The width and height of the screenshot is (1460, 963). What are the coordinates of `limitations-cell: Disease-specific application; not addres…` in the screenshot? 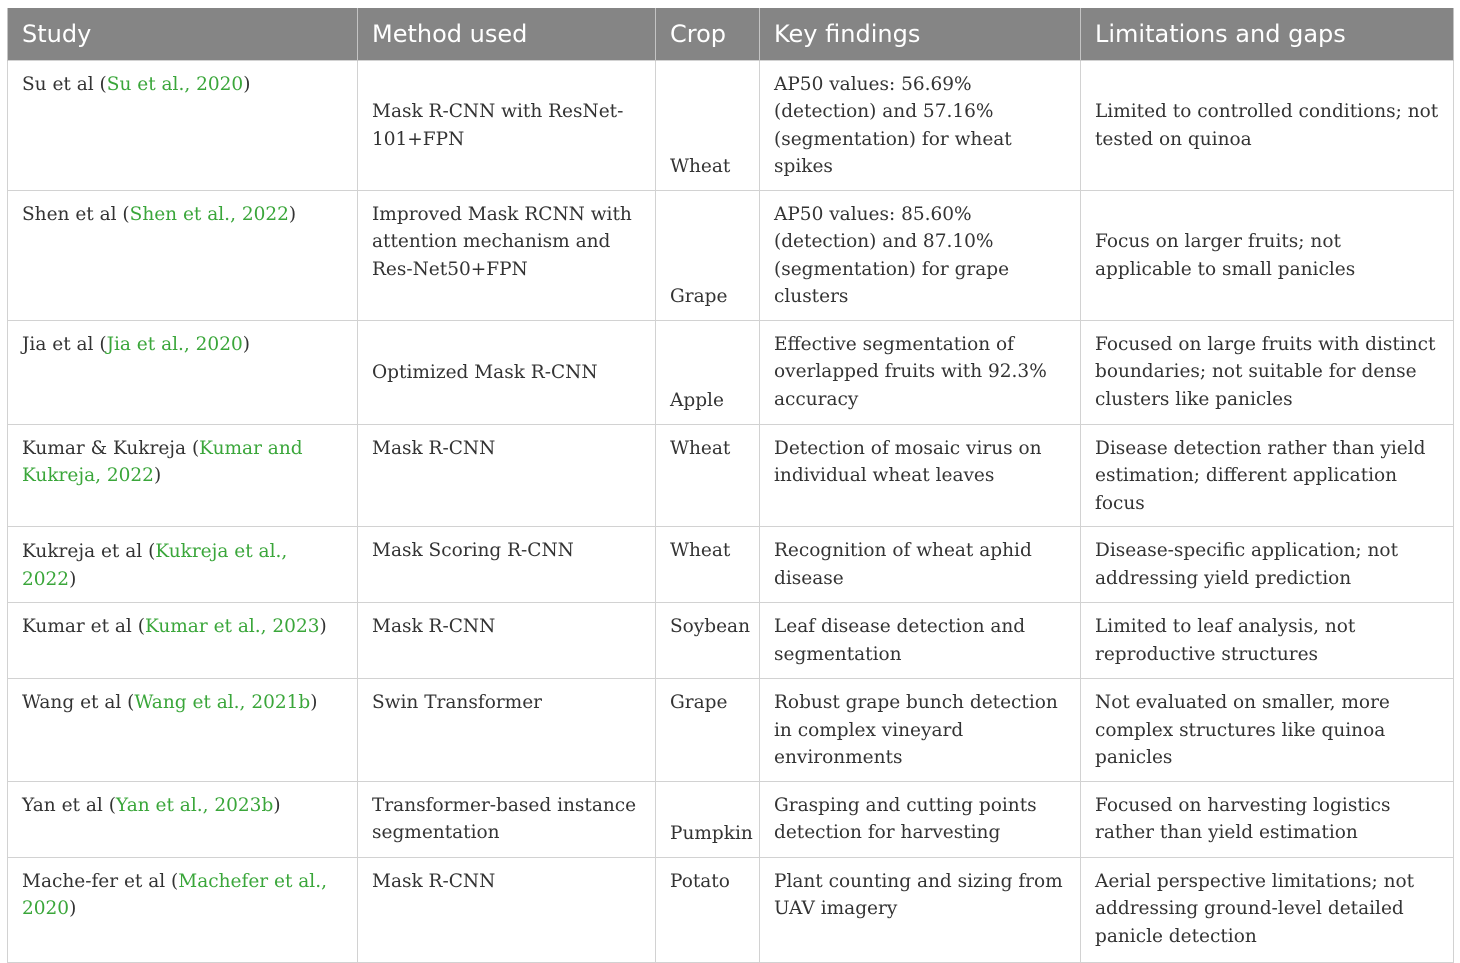 It's located at (1267, 564).